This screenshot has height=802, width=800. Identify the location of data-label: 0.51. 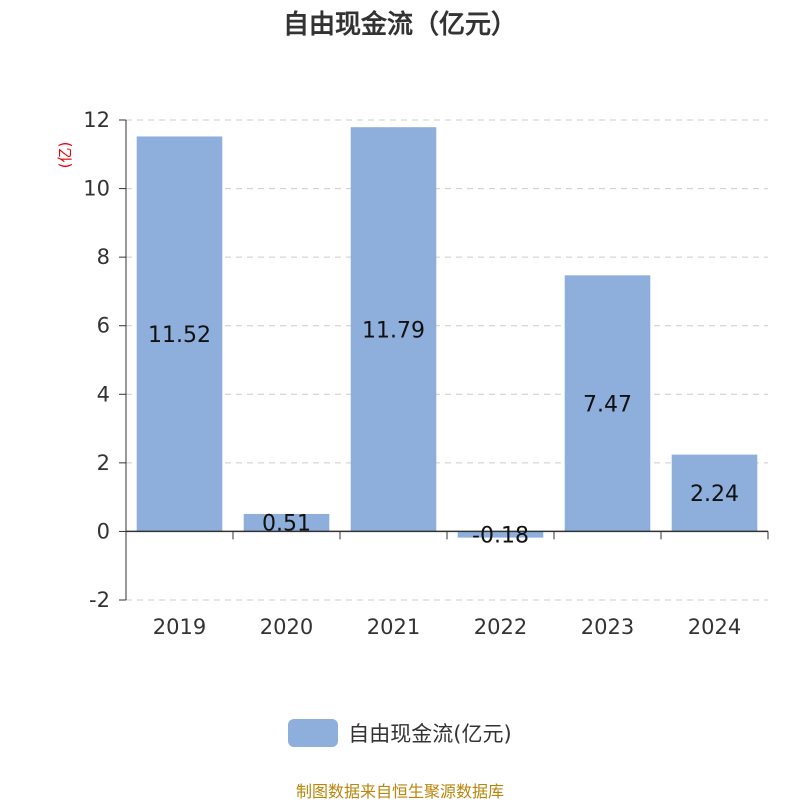
(286, 524).